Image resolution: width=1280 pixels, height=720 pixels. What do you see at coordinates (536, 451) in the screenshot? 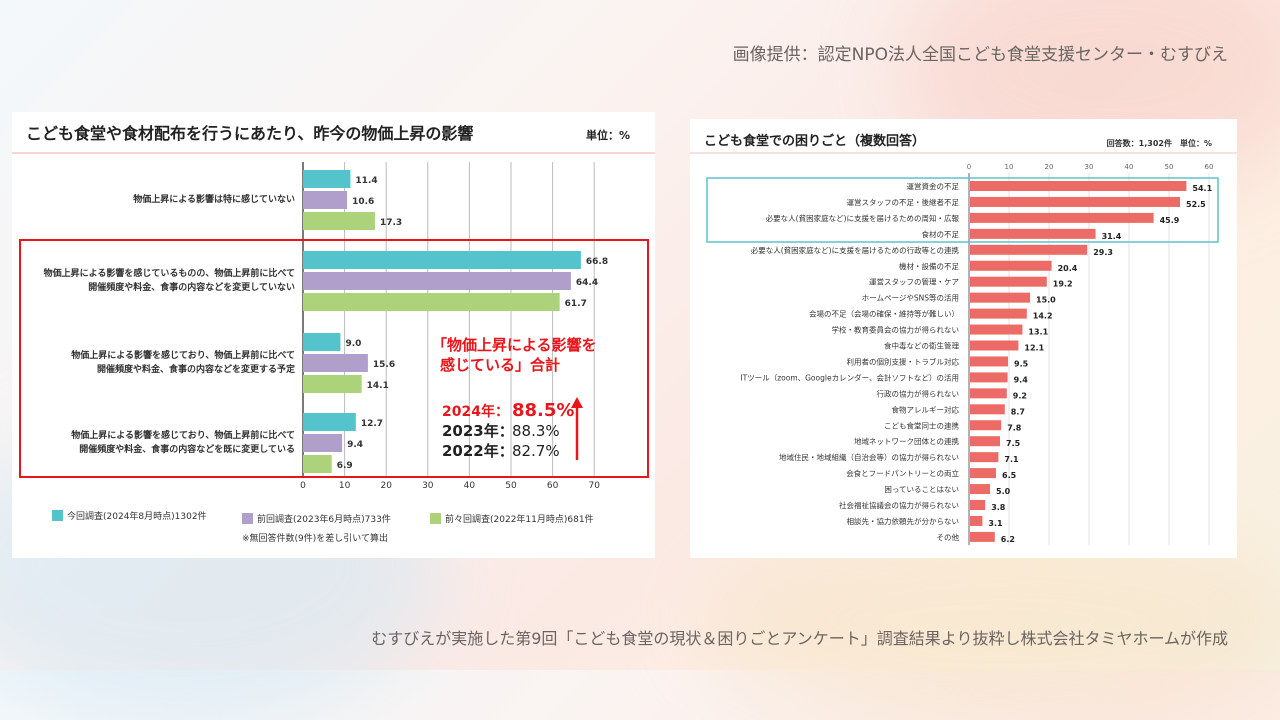
I see `callout-value: 82.7%` at bounding box center [536, 451].